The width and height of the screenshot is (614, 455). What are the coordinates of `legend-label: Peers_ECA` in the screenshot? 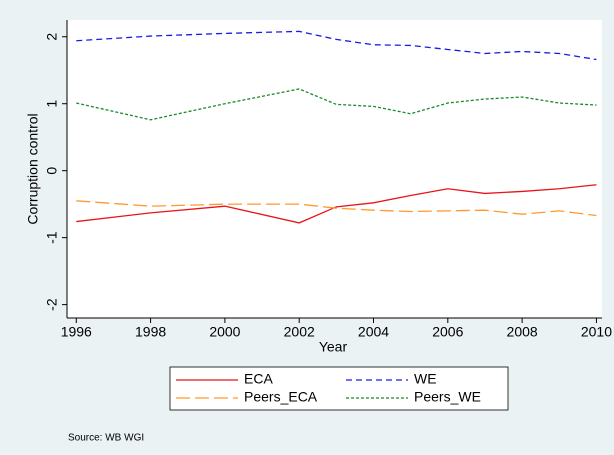 It's located at (281, 397).